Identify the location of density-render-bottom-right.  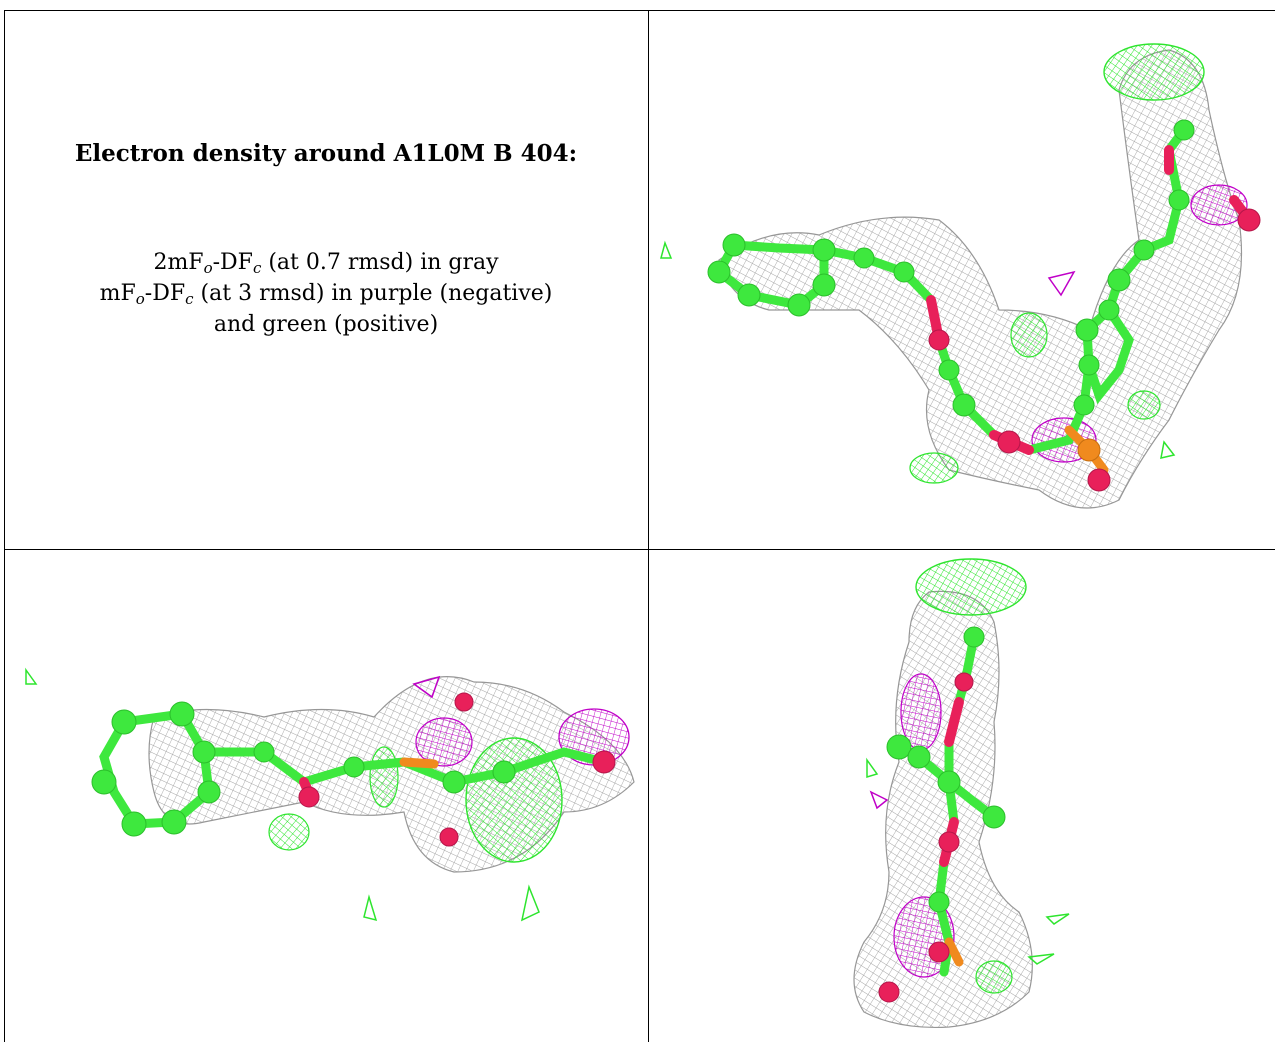
(961, 793).